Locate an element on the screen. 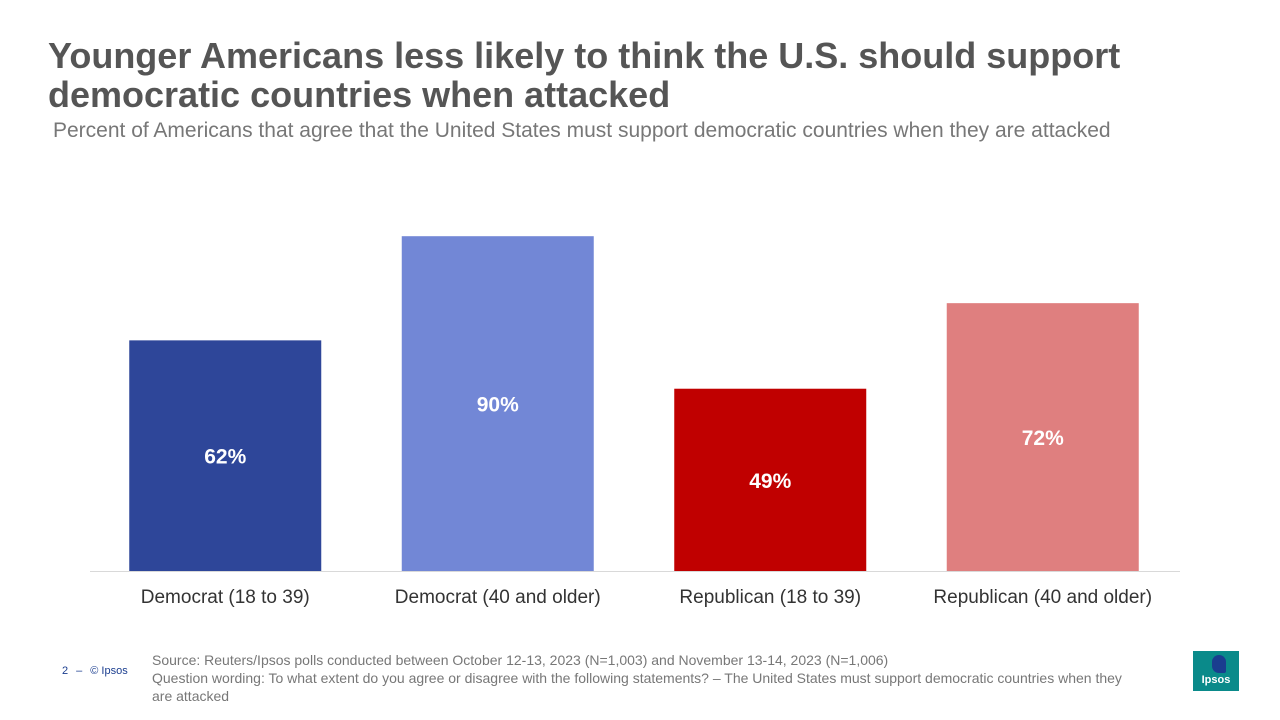 Image resolution: width=1280 pixels, height=720 pixels. category-label-2: Democrat (40 and older) is located at coordinates (498, 597).